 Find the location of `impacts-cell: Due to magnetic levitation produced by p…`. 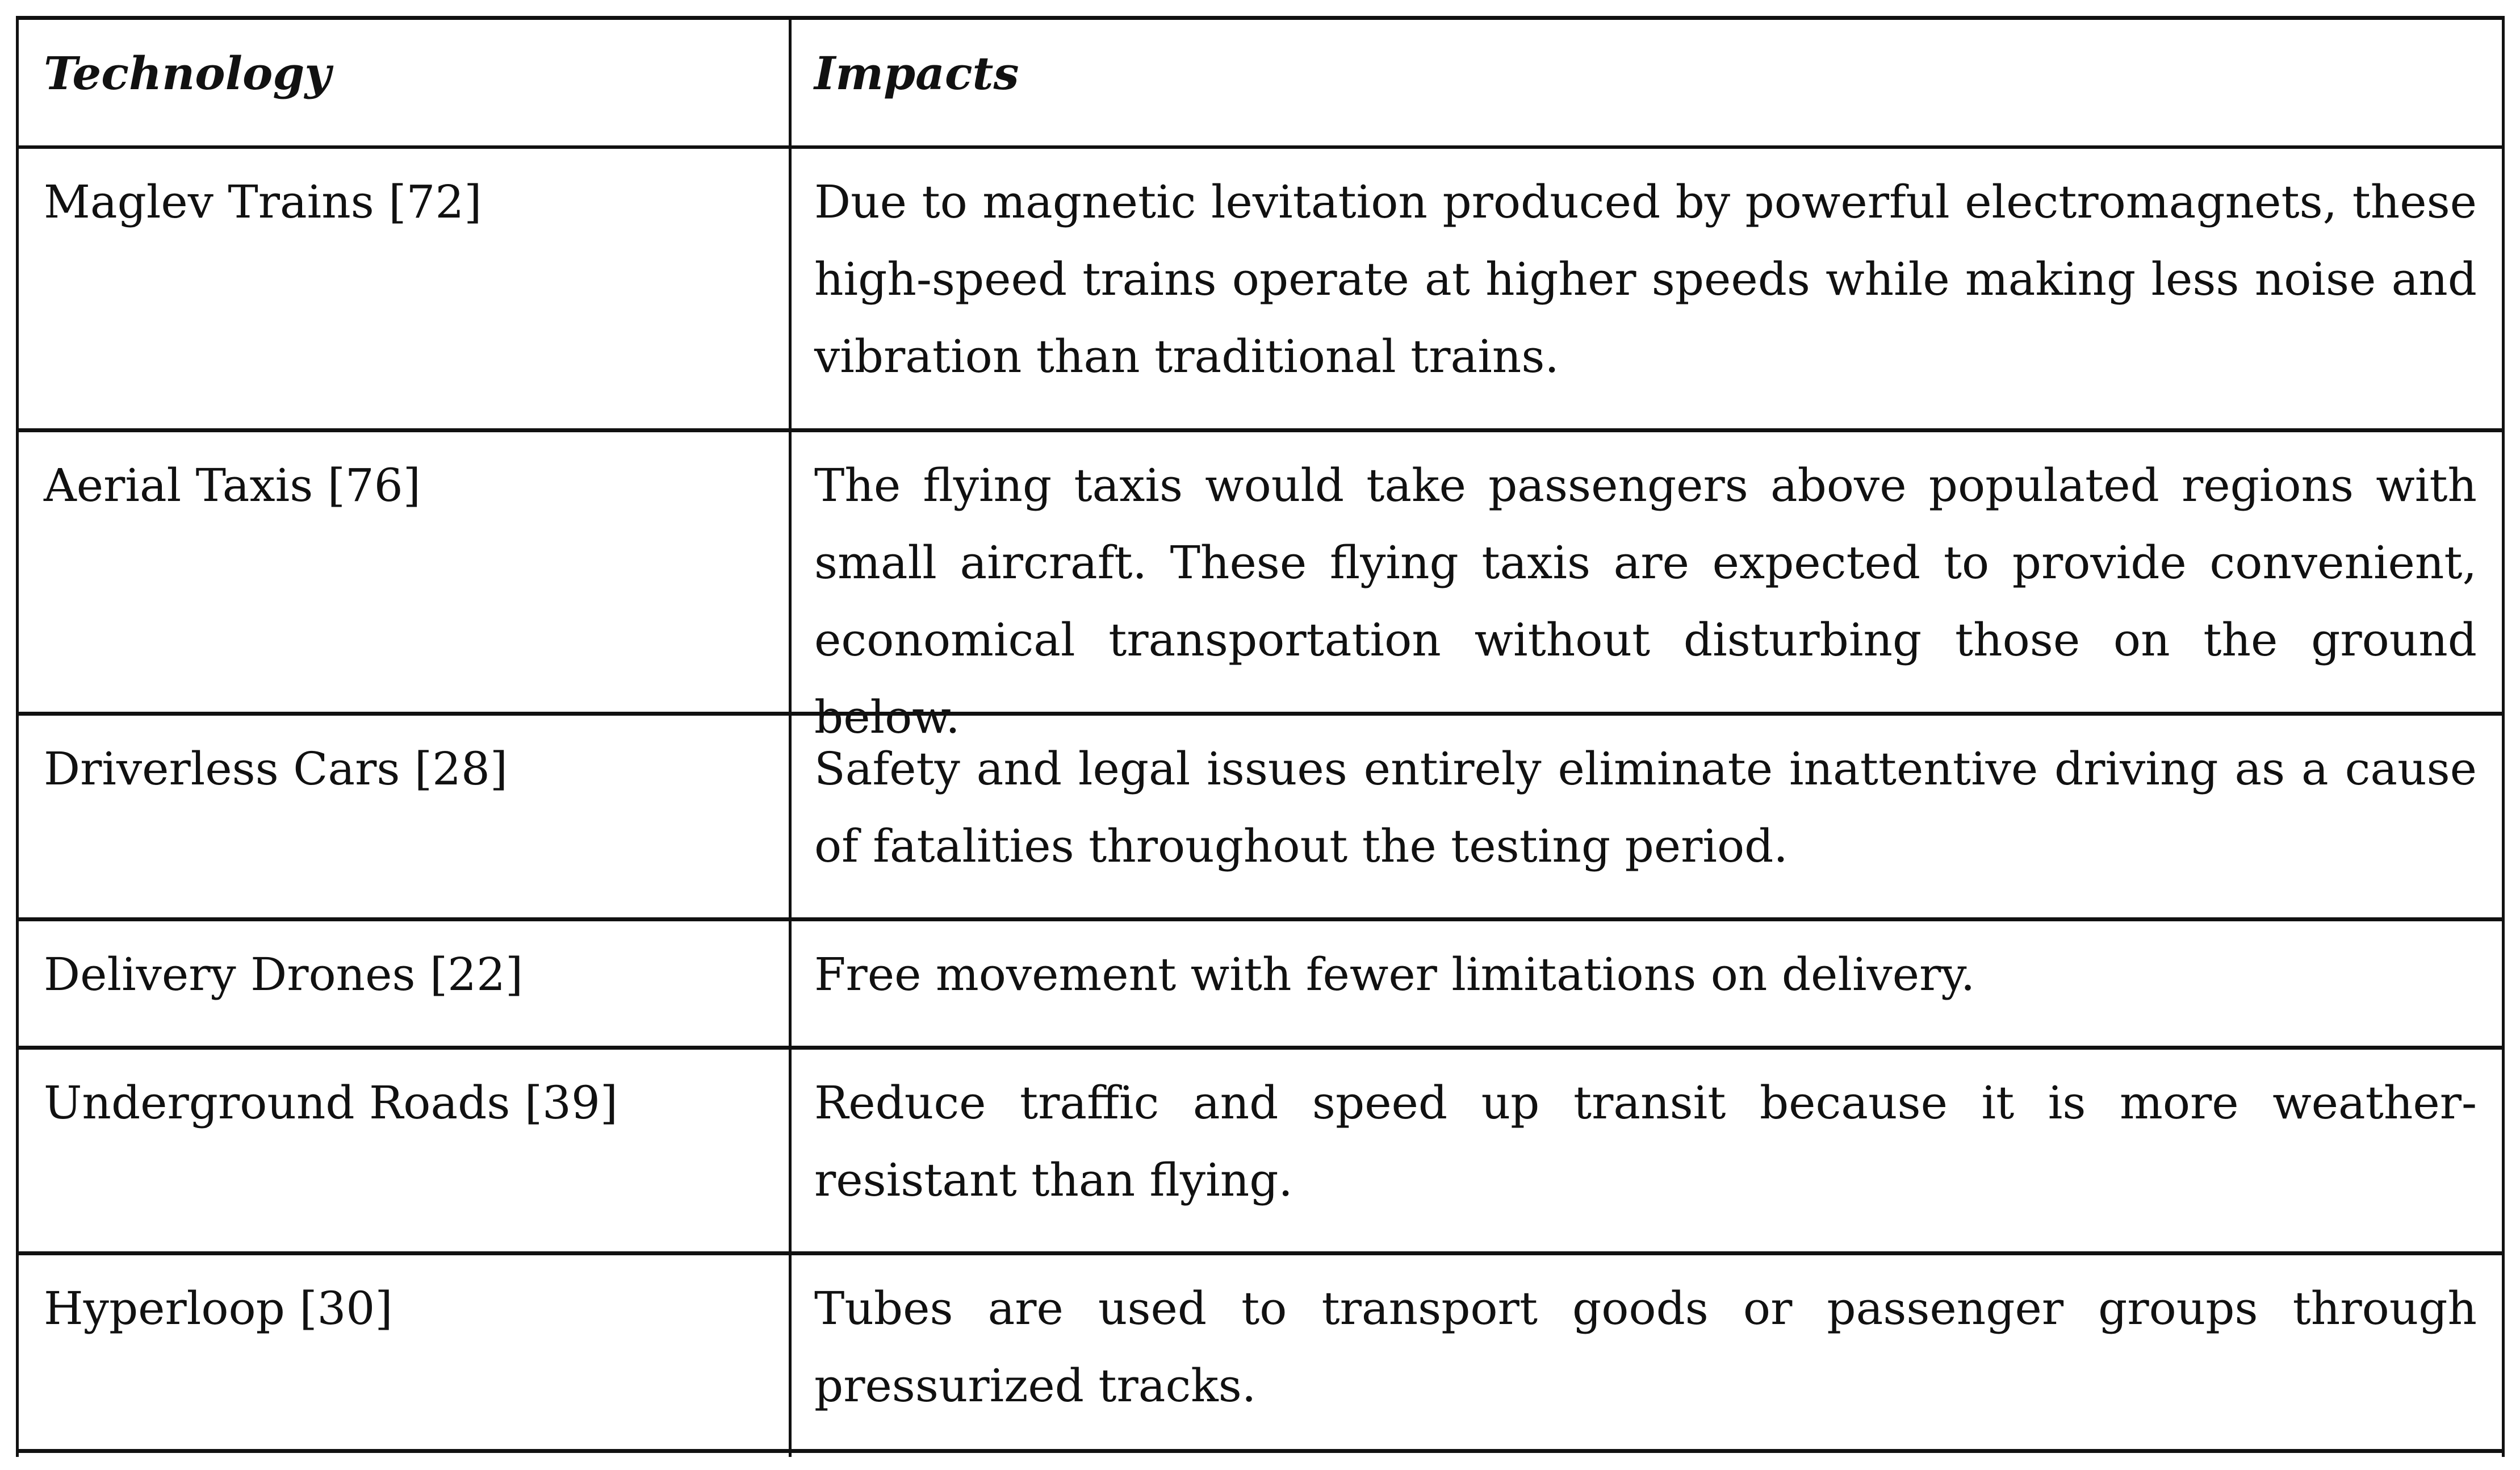

impacts-cell: Due to magnetic levitation produced by p… is located at coordinates (1648, 288).